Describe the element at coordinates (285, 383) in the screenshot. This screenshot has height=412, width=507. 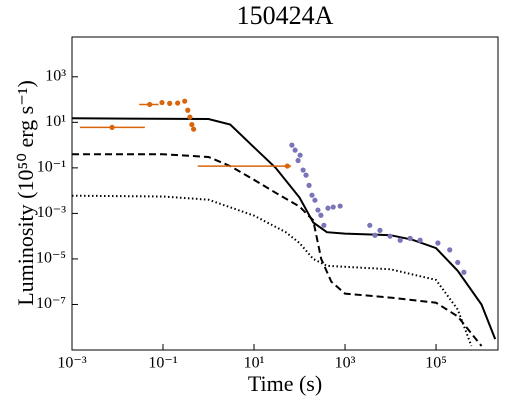
I see `x-axis-label: Time (s)` at that location.